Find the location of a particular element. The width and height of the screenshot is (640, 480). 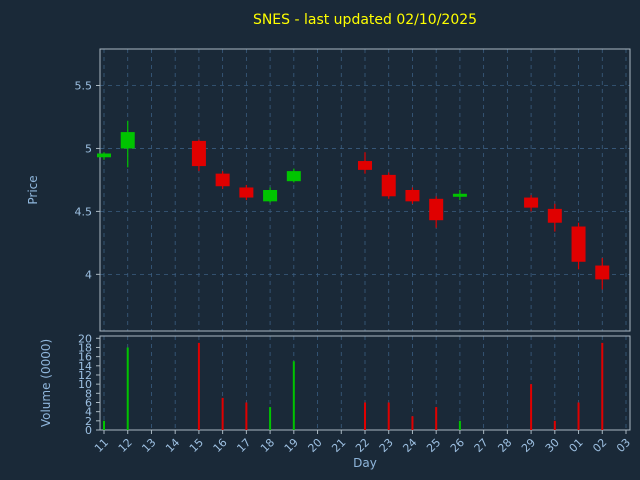

x-tick-label: 29 is located at coordinates (528, 445).